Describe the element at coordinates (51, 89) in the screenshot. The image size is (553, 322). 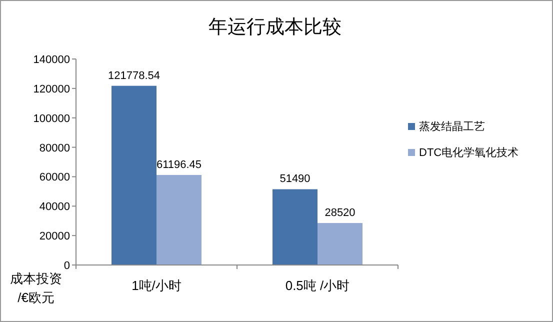
I see `y-tick-label: 120000` at that location.